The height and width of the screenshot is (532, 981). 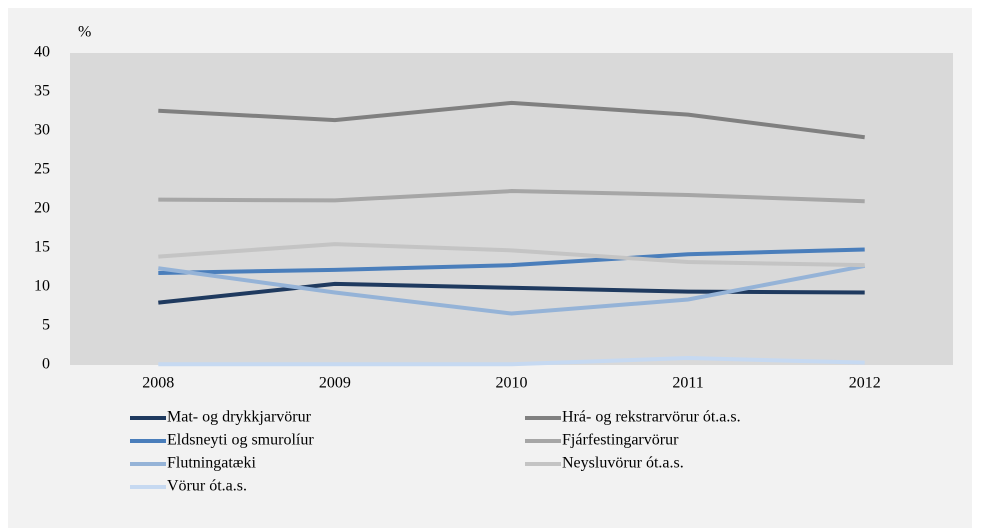 What do you see at coordinates (512, 383) in the screenshot?
I see `x-tick-label: 2010` at bounding box center [512, 383].